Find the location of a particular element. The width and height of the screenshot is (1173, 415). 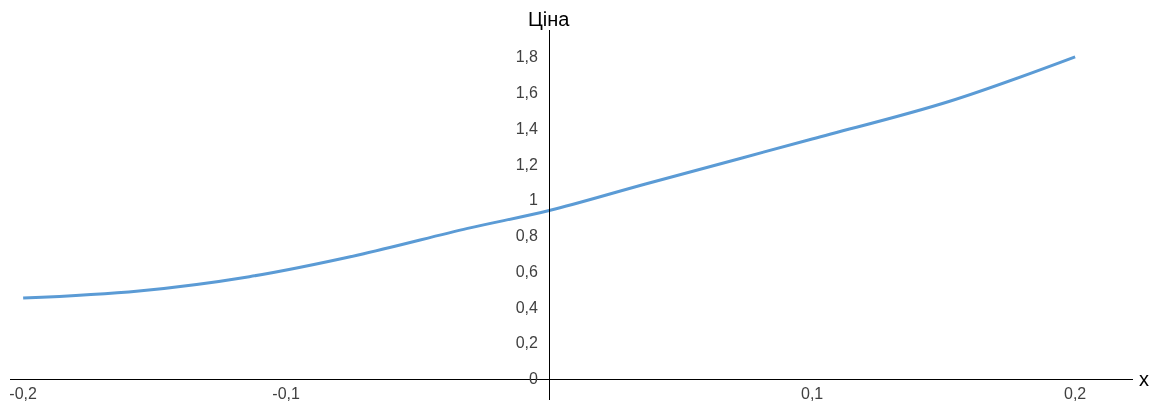

y-tick-label: 1,6 is located at coordinates (527, 93).